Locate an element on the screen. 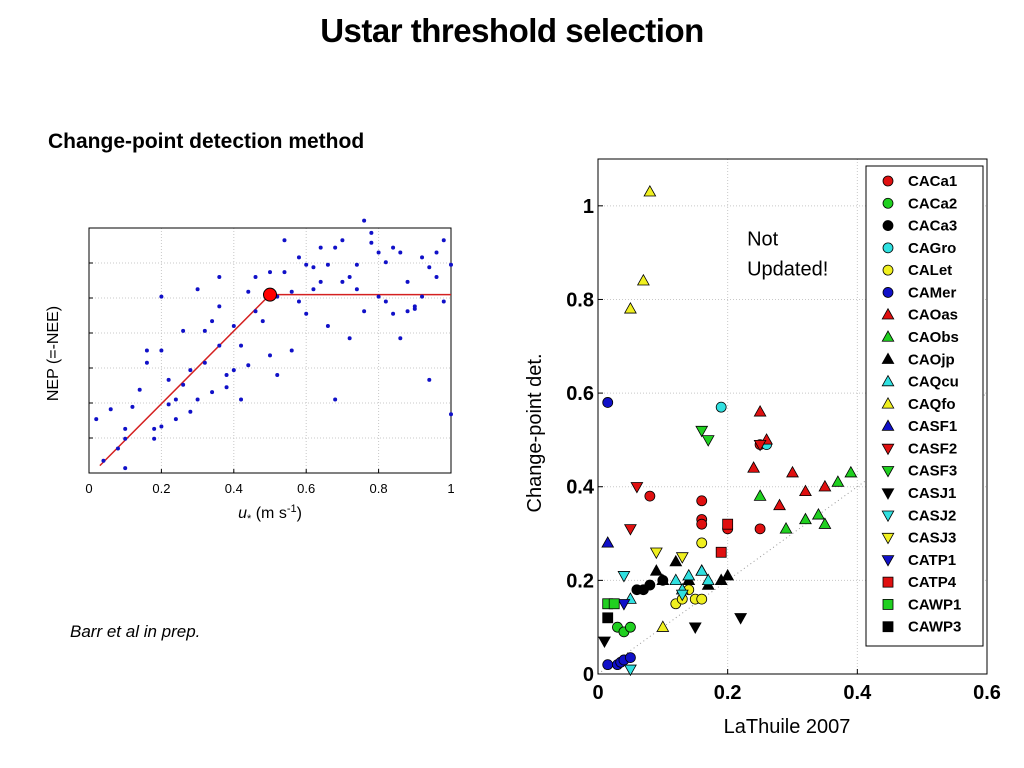 The height and width of the screenshot is (768, 1024). legend-label-catp1: CATP1 is located at coordinates (932, 560).